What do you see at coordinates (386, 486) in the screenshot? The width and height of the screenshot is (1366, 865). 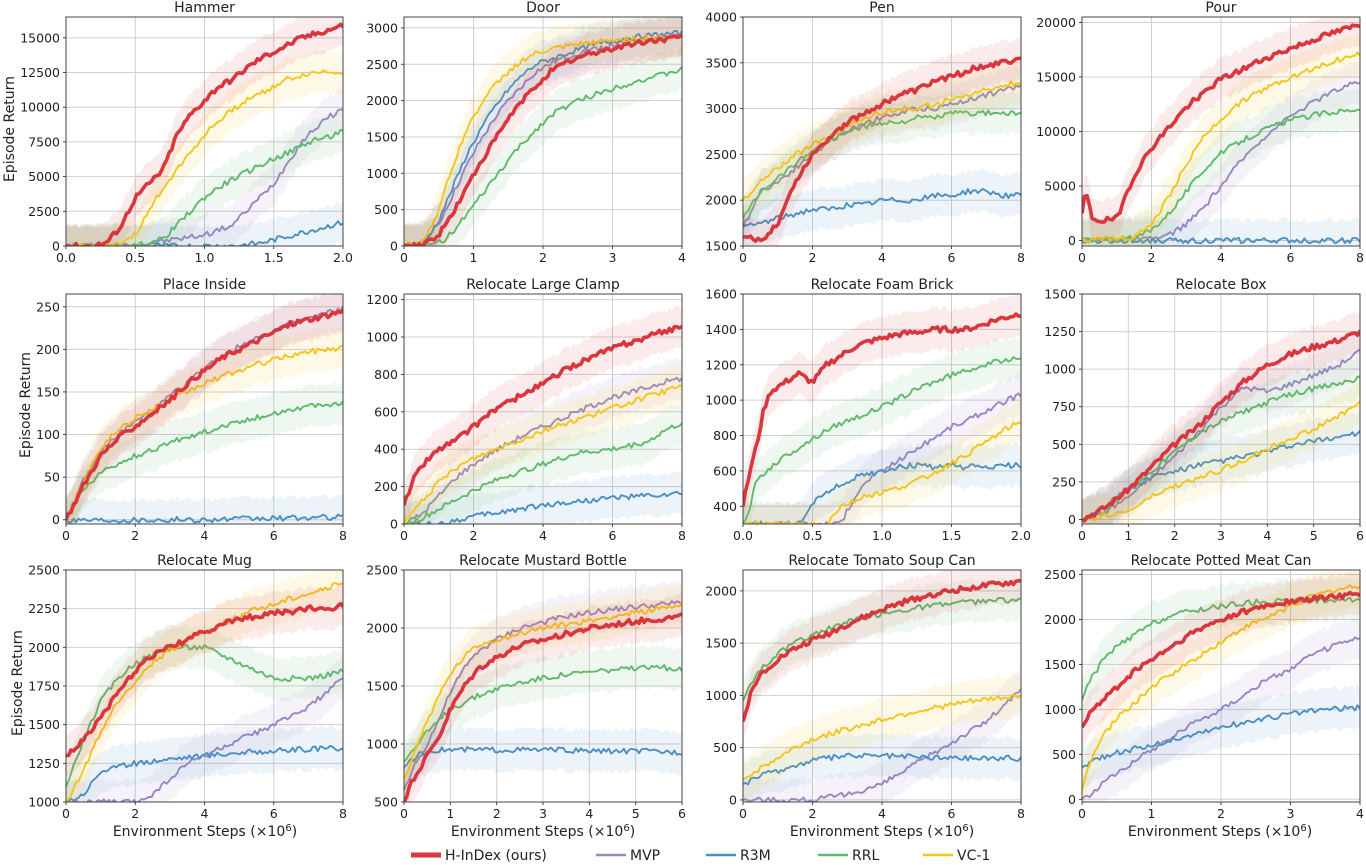 I see `y-tick-label: 200` at bounding box center [386, 486].